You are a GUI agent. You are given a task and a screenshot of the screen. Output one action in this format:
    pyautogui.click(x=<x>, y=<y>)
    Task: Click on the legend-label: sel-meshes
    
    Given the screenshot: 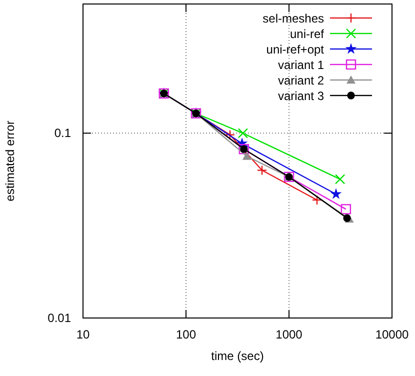 What is the action you would take?
    pyautogui.click(x=293, y=19)
    